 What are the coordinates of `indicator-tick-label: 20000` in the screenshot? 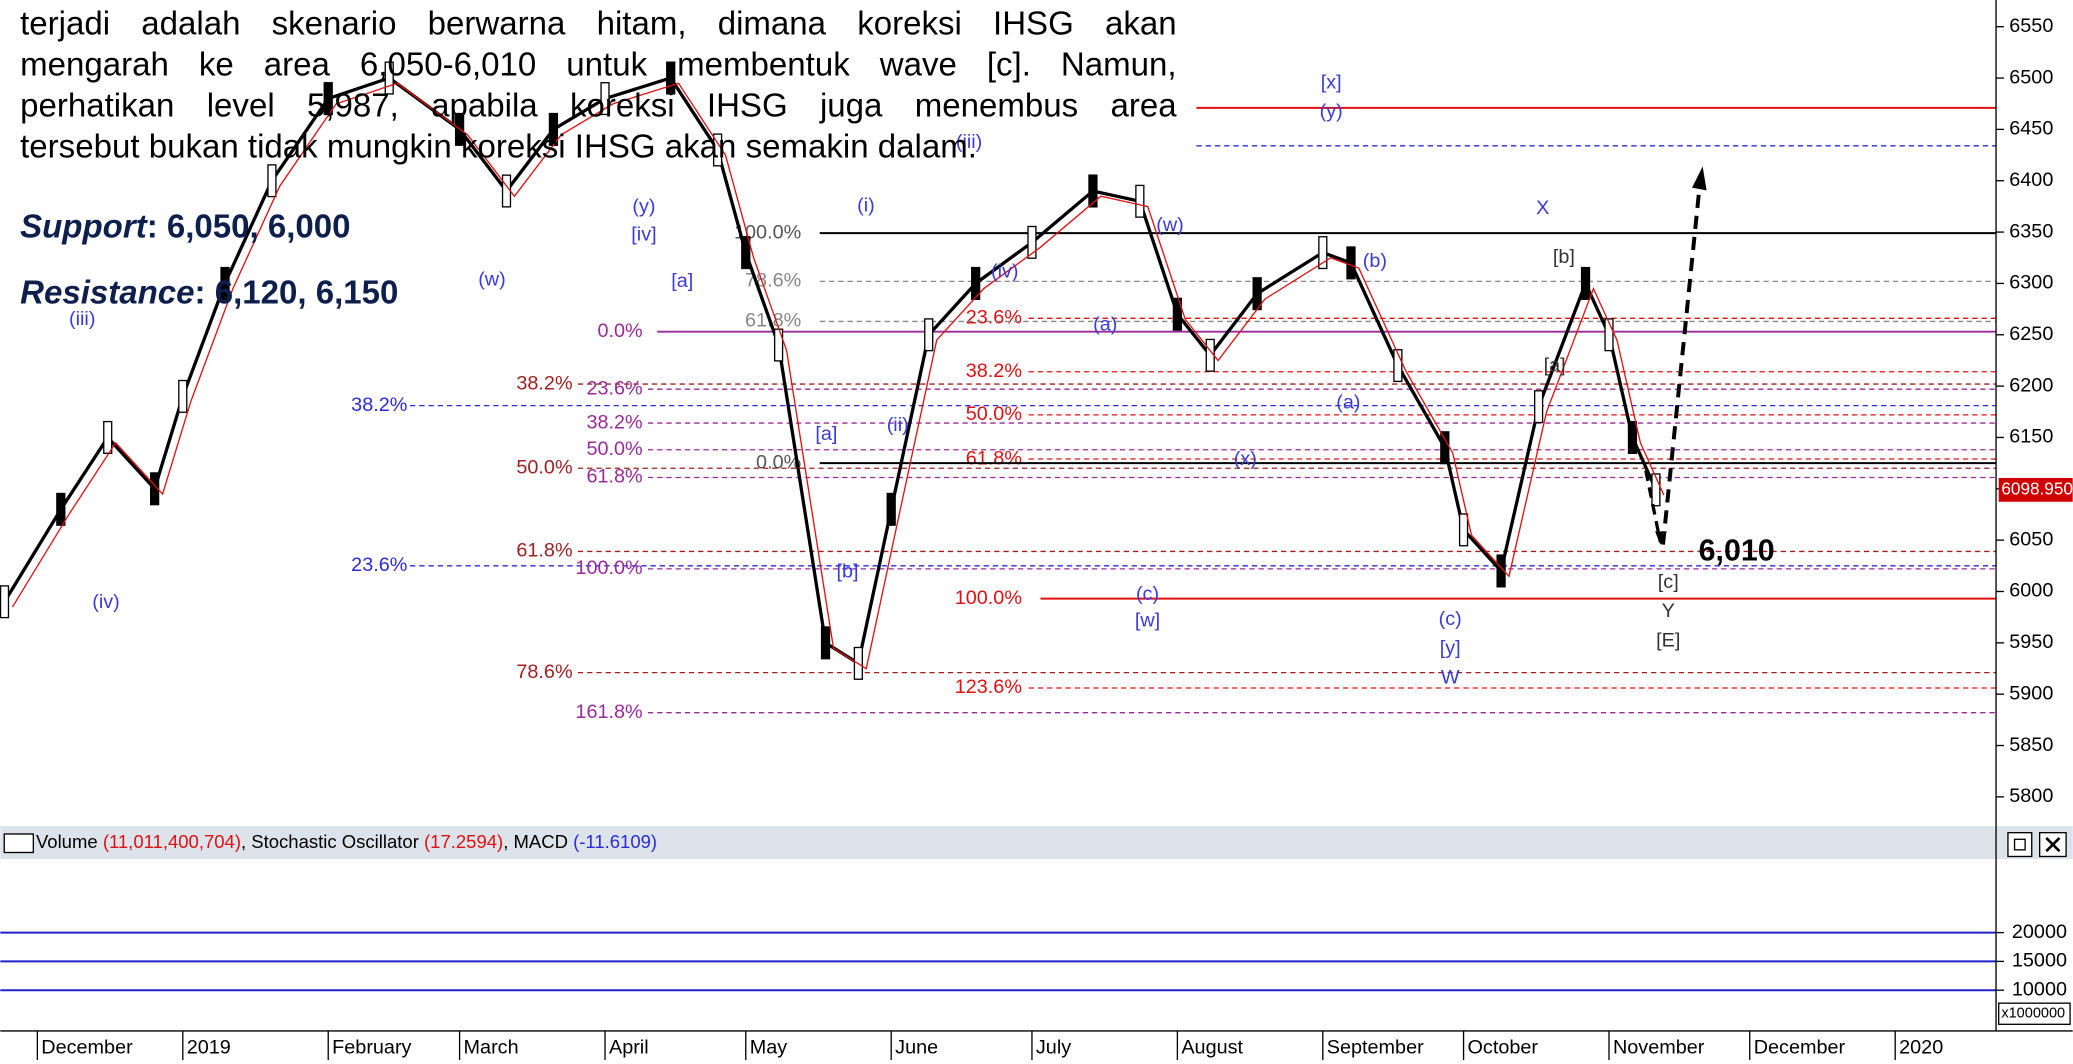 It's located at (2039, 932).